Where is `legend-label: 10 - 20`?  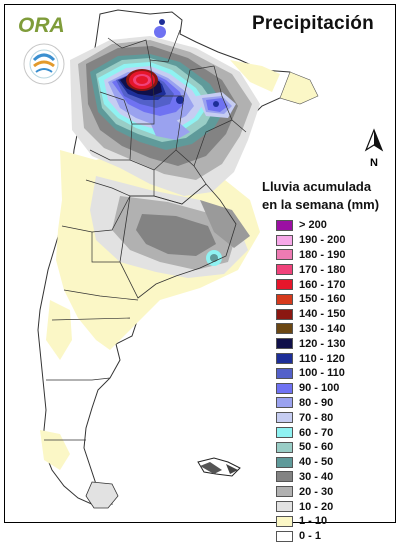 legend-label: 10 - 20 is located at coordinates (316, 506).